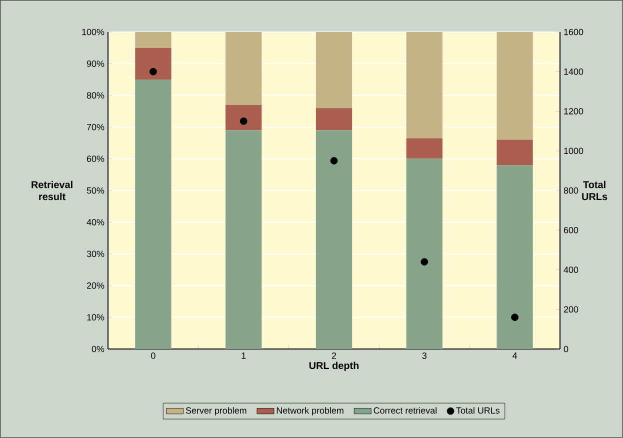  I want to click on y-tick-label: 50%, so click(95, 190).